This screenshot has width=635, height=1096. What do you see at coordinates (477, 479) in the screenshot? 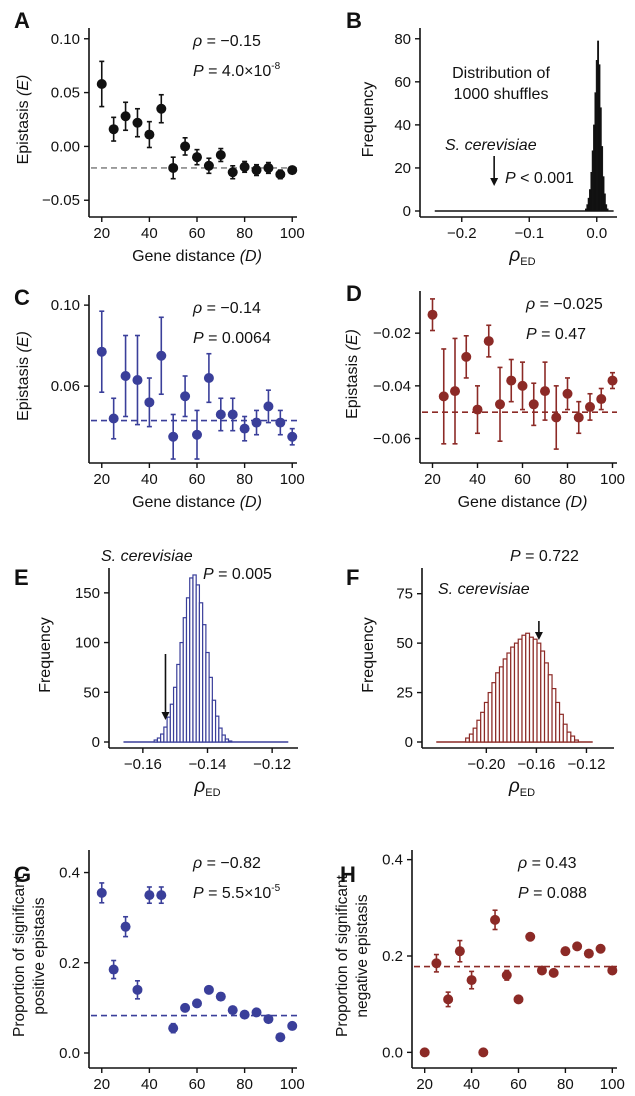
I see `panel-d-x-tick-label: 40` at bounding box center [477, 479].